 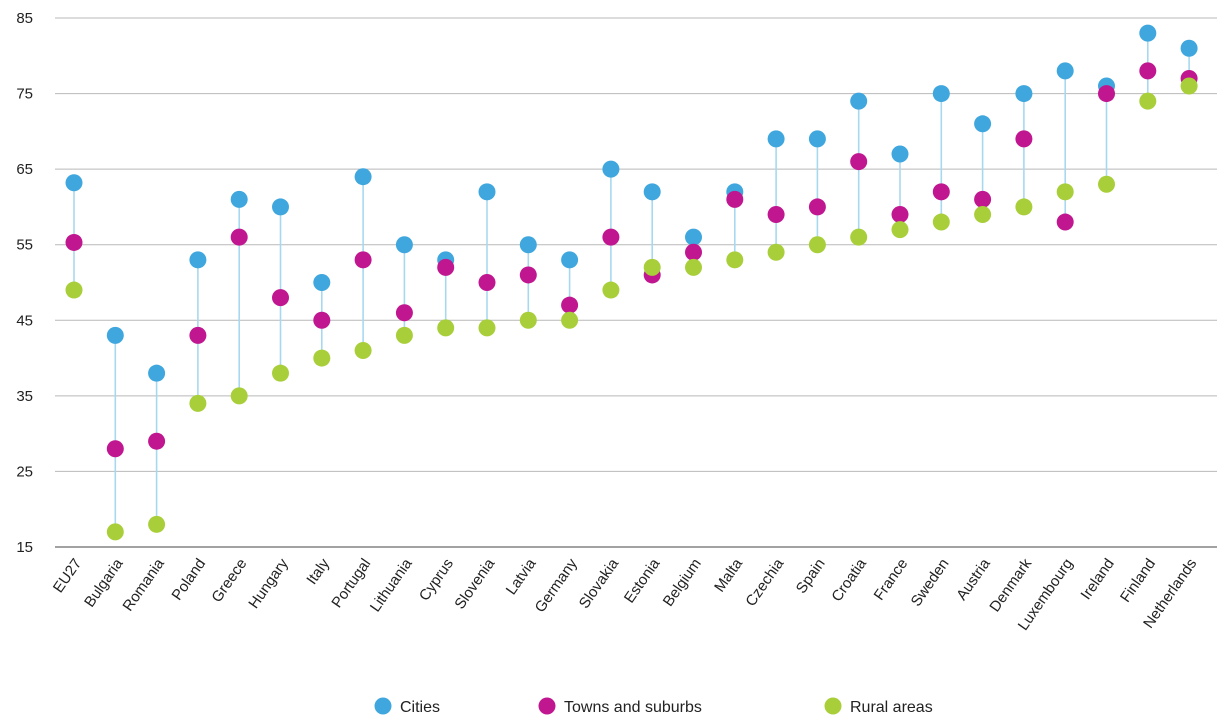 What do you see at coordinates (24, 245) in the screenshot?
I see `y-tick-label: 55` at bounding box center [24, 245].